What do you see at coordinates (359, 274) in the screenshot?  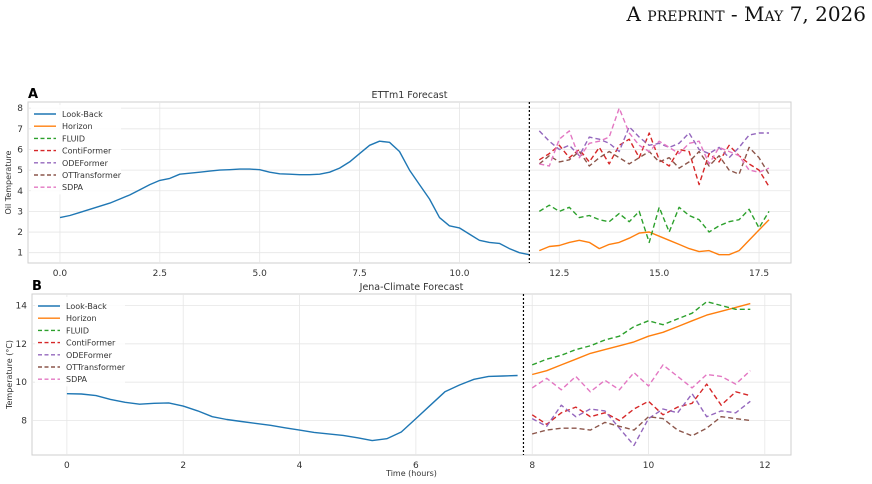 I see `x-tick-label: 7.5` at bounding box center [359, 274].